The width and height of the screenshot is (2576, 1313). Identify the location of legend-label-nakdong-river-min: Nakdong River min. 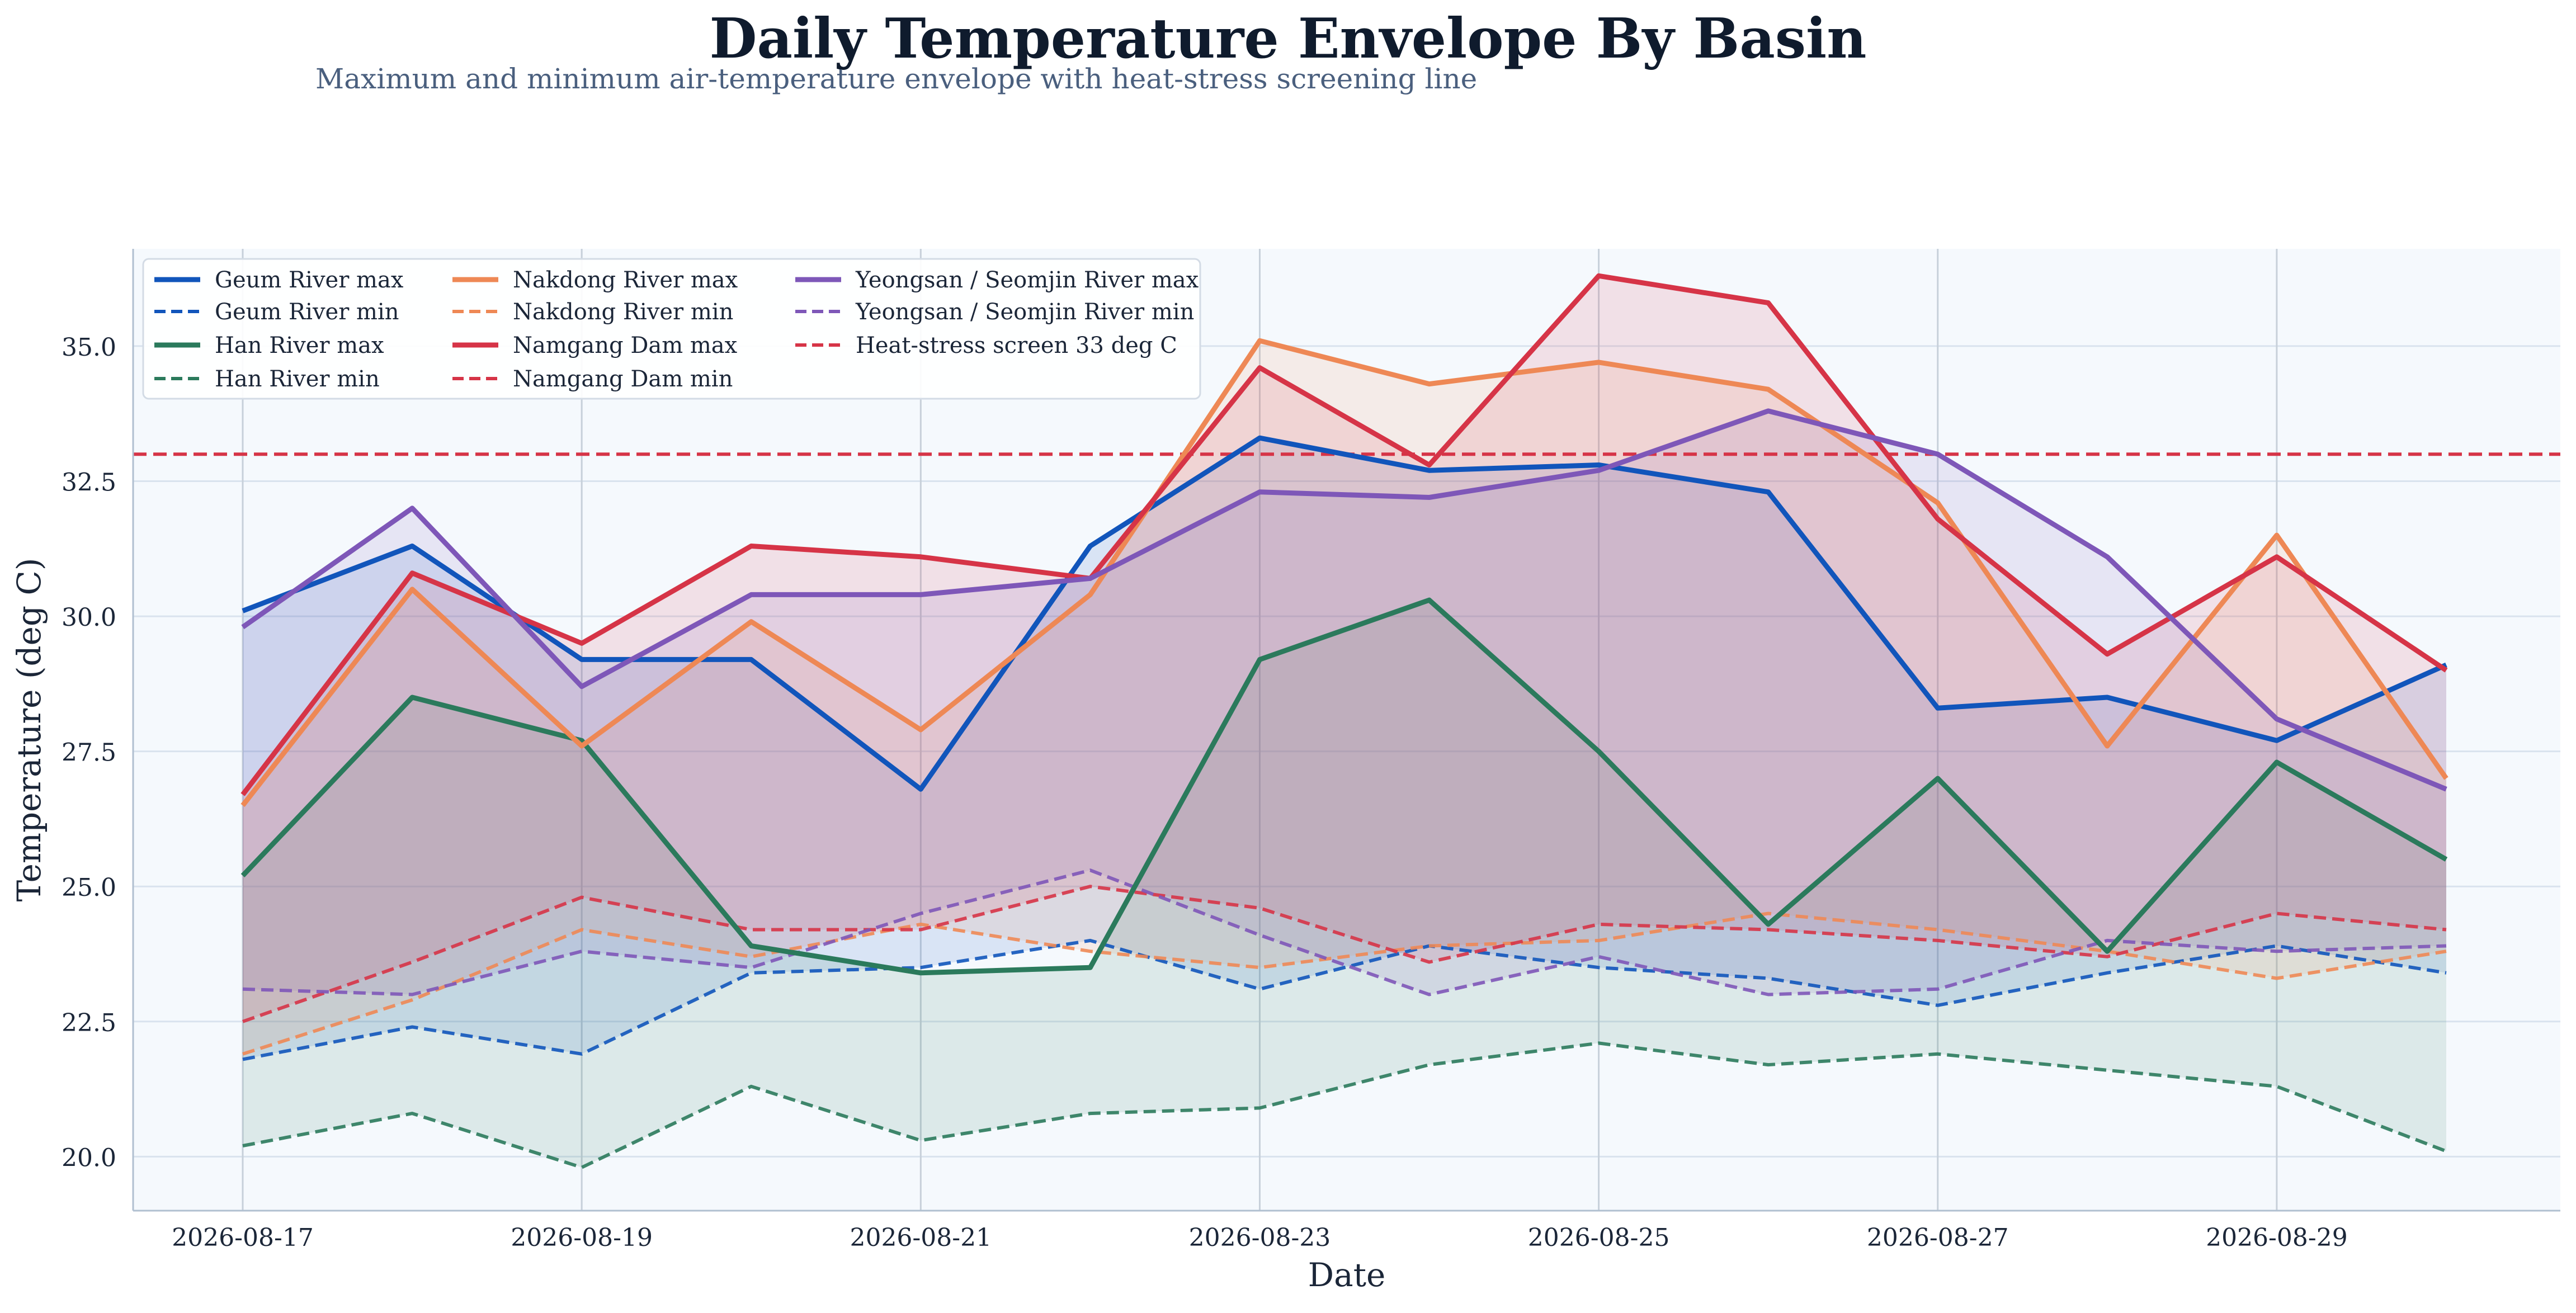
(623, 312).